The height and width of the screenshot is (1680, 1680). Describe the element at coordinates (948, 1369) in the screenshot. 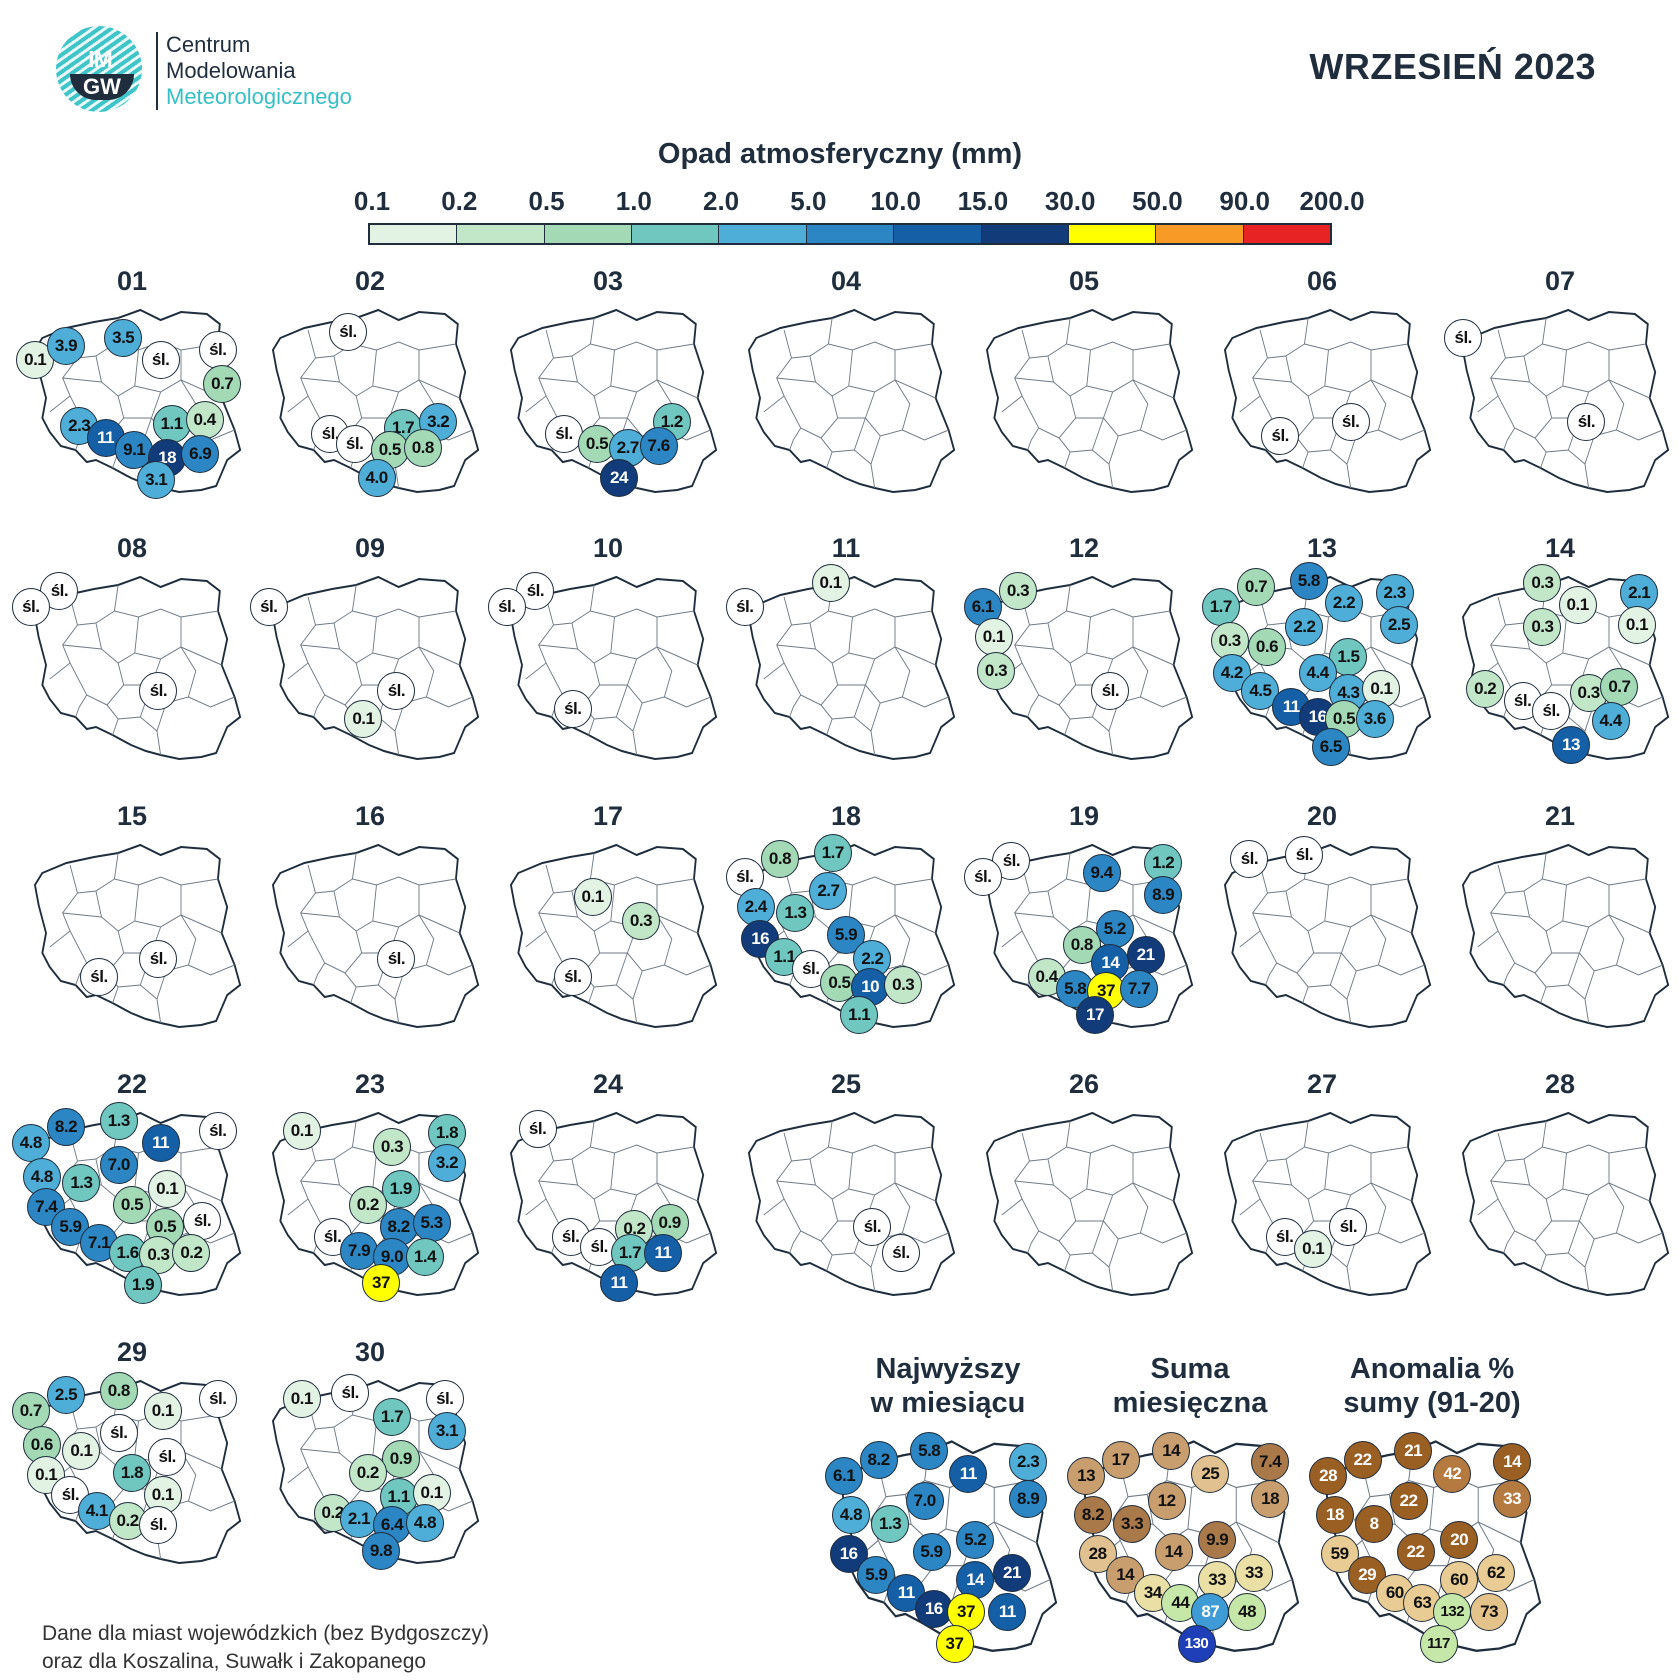

I see `summary-panel-title-line-1: Najwyższy` at that location.